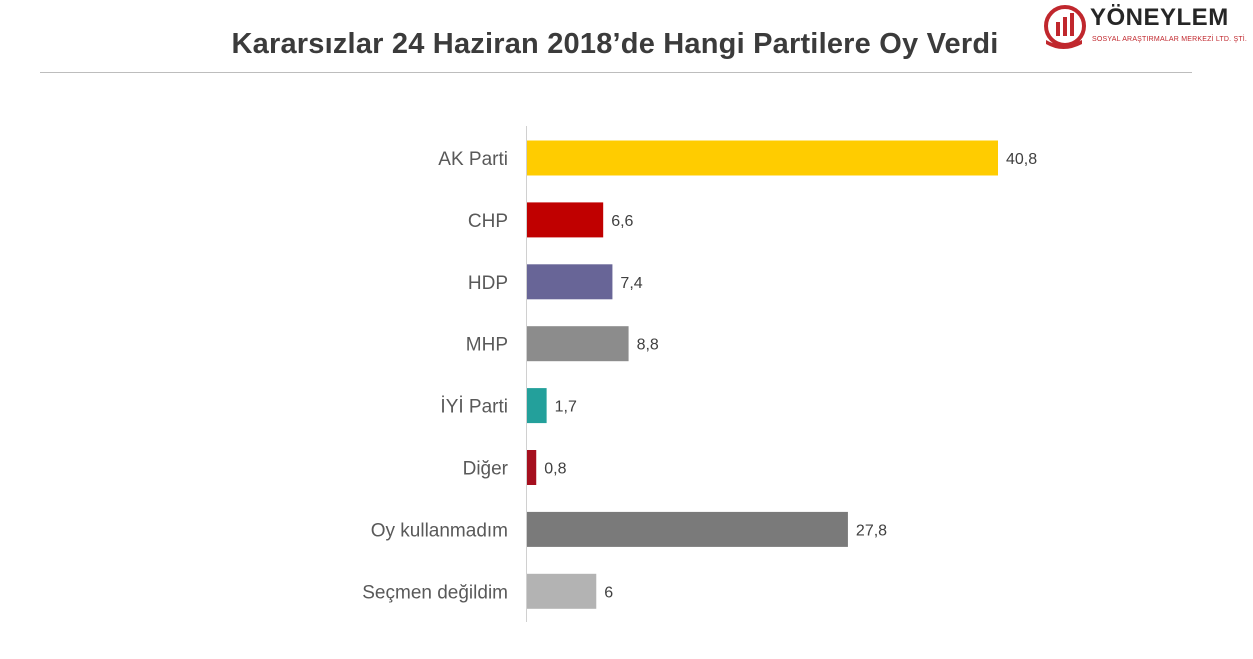 This screenshot has width=1253, height=659. What do you see at coordinates (622, 221) in the screenshot?
I see `value-label: 6,6` at bounding box center [622, 221].